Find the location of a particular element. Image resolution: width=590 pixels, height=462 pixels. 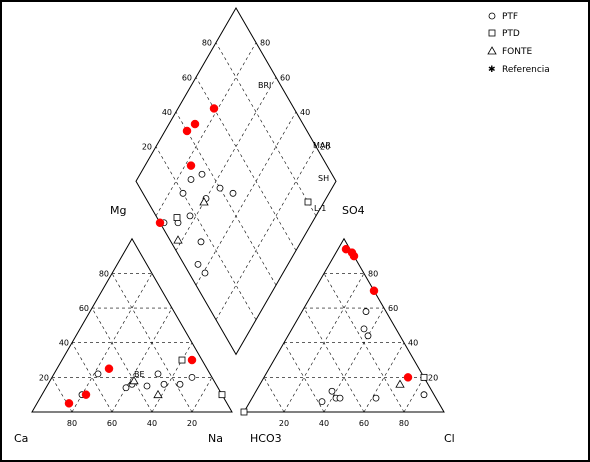

tick-diamond-left-20: 20 is located at coordinates (147, 147).